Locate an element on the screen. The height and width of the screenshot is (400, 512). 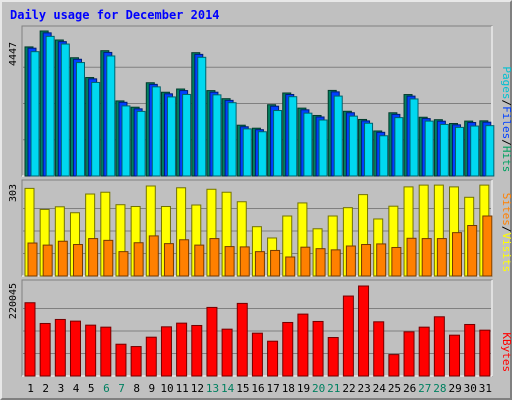
x-tick-label: 29 is located at coordinates (454, 388).